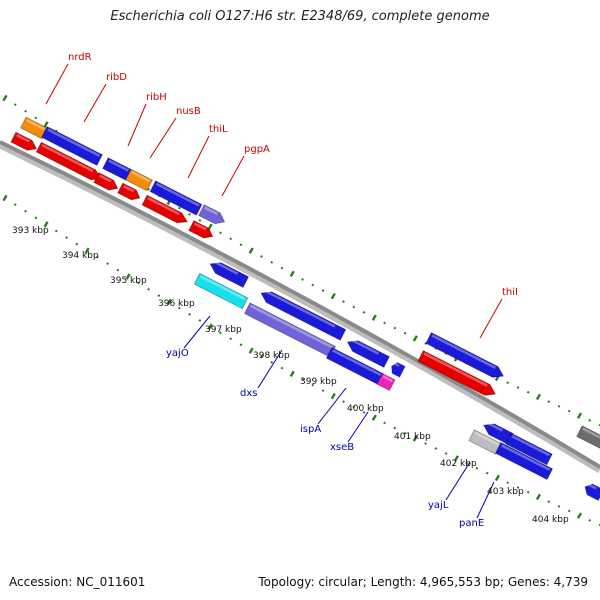  What do you see at coordinates (457, 373) in the screenshot?
I see `gene-thiI` at bounding box center [457, 373].